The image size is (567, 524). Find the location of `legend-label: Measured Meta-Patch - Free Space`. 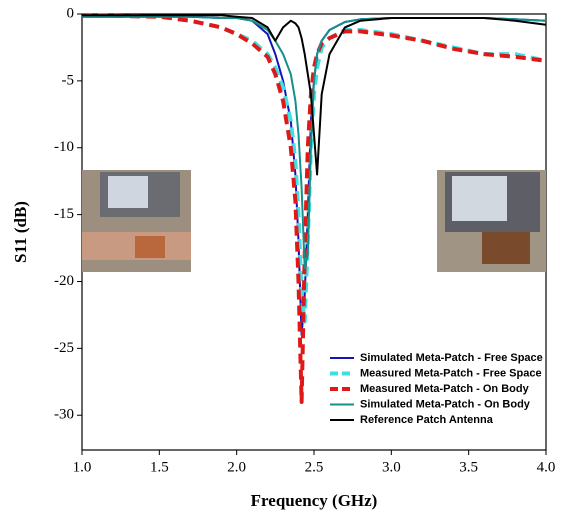

legend-label: Measured Meta-Patch - Free Space is located at coordinates (451, 373).